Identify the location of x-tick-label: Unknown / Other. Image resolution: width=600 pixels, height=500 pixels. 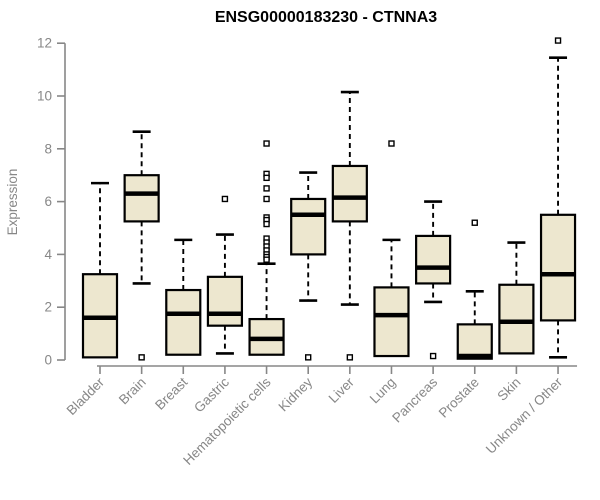
(524, 415).